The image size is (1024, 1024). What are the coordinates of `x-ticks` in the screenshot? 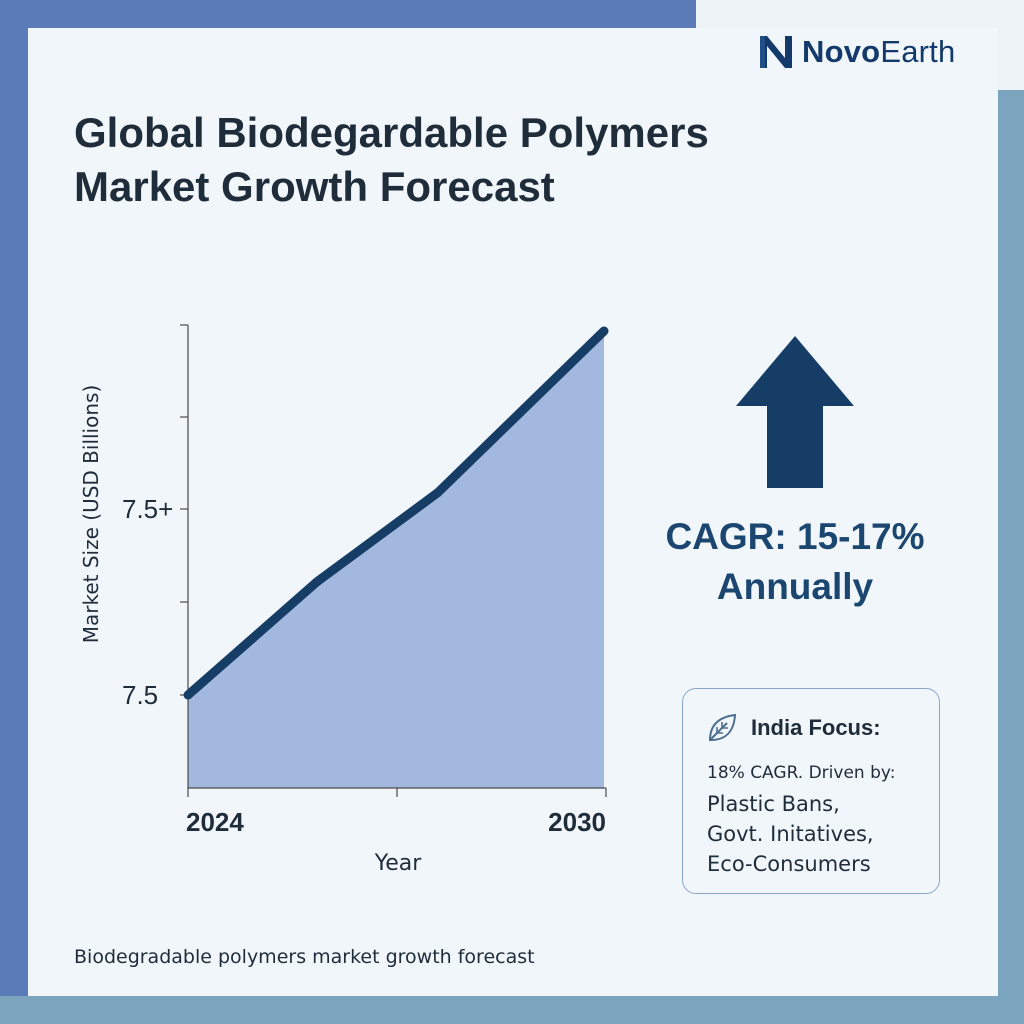 It's located at (397, 792).